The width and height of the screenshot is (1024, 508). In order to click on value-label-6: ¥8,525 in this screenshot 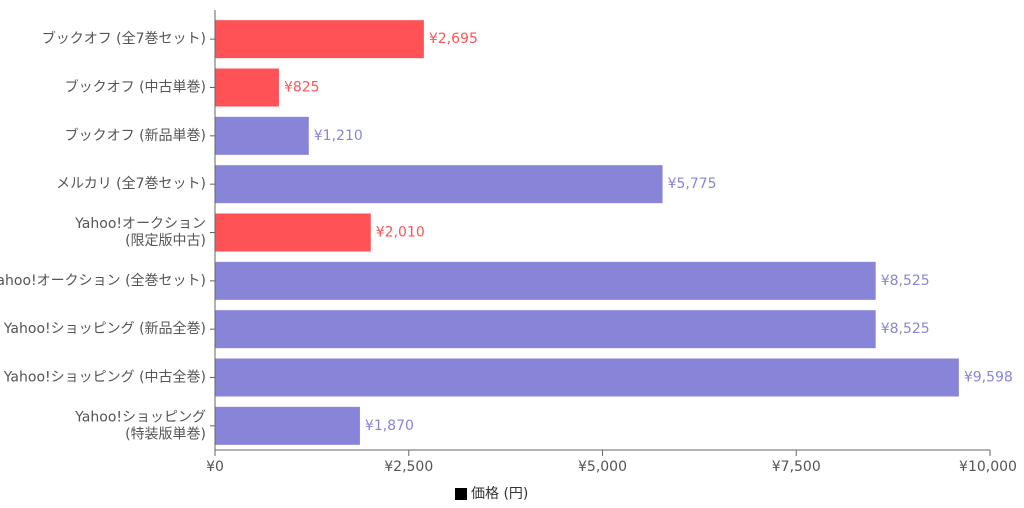, I will do `click(905, 329)`.